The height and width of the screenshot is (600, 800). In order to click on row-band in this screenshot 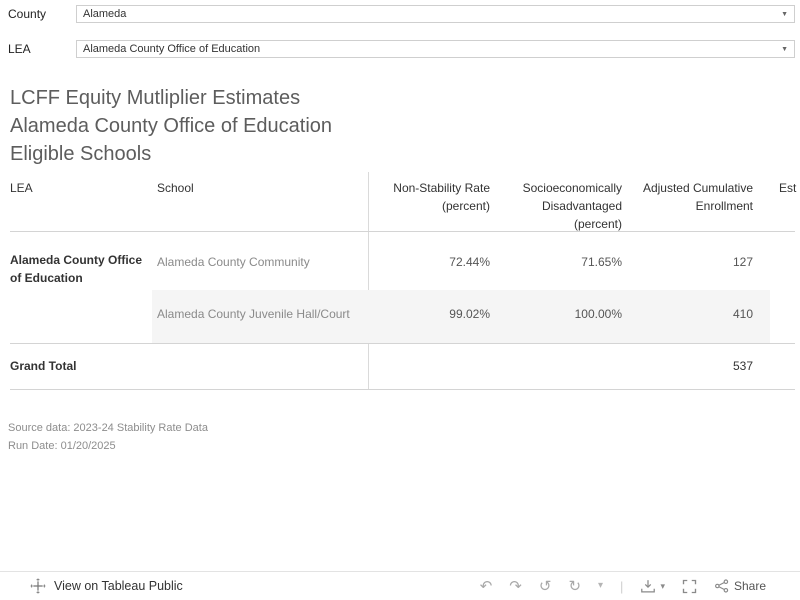, I will do `click(461, 316)`.